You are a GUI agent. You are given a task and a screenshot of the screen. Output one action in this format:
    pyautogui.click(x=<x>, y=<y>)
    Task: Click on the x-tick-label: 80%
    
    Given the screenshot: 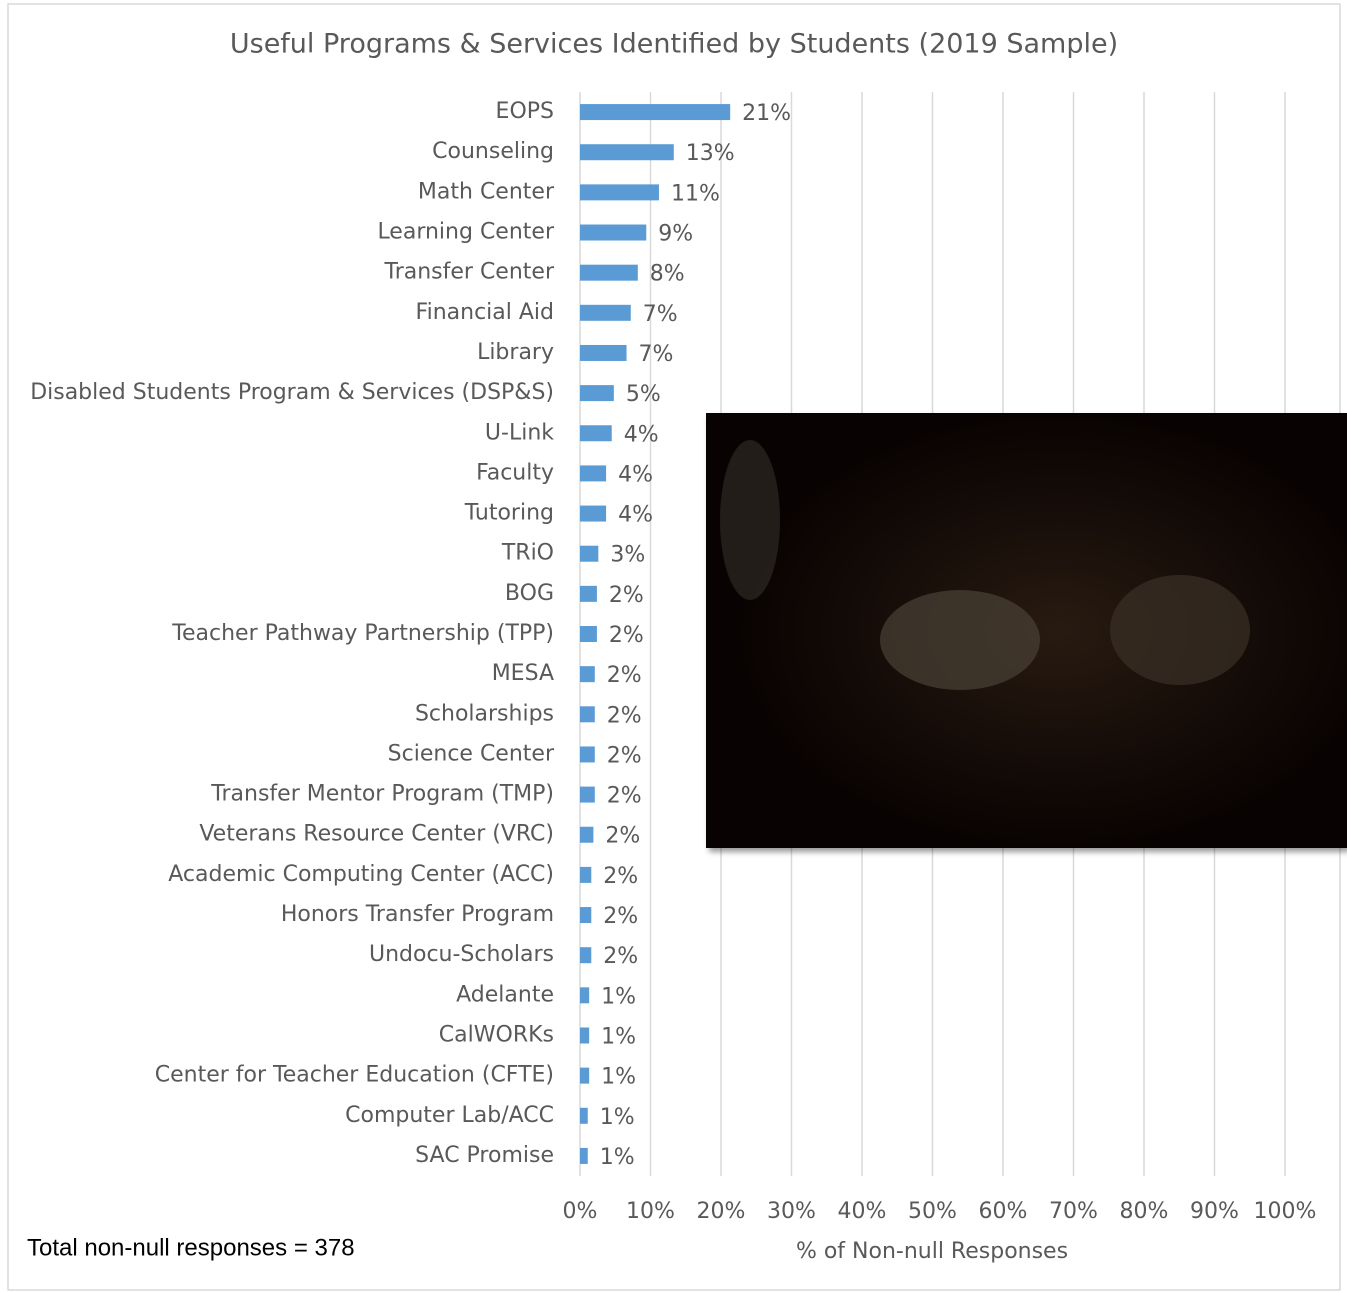 What is the action you would take?
    pyautogui.click(x=1144, y=1211)
    